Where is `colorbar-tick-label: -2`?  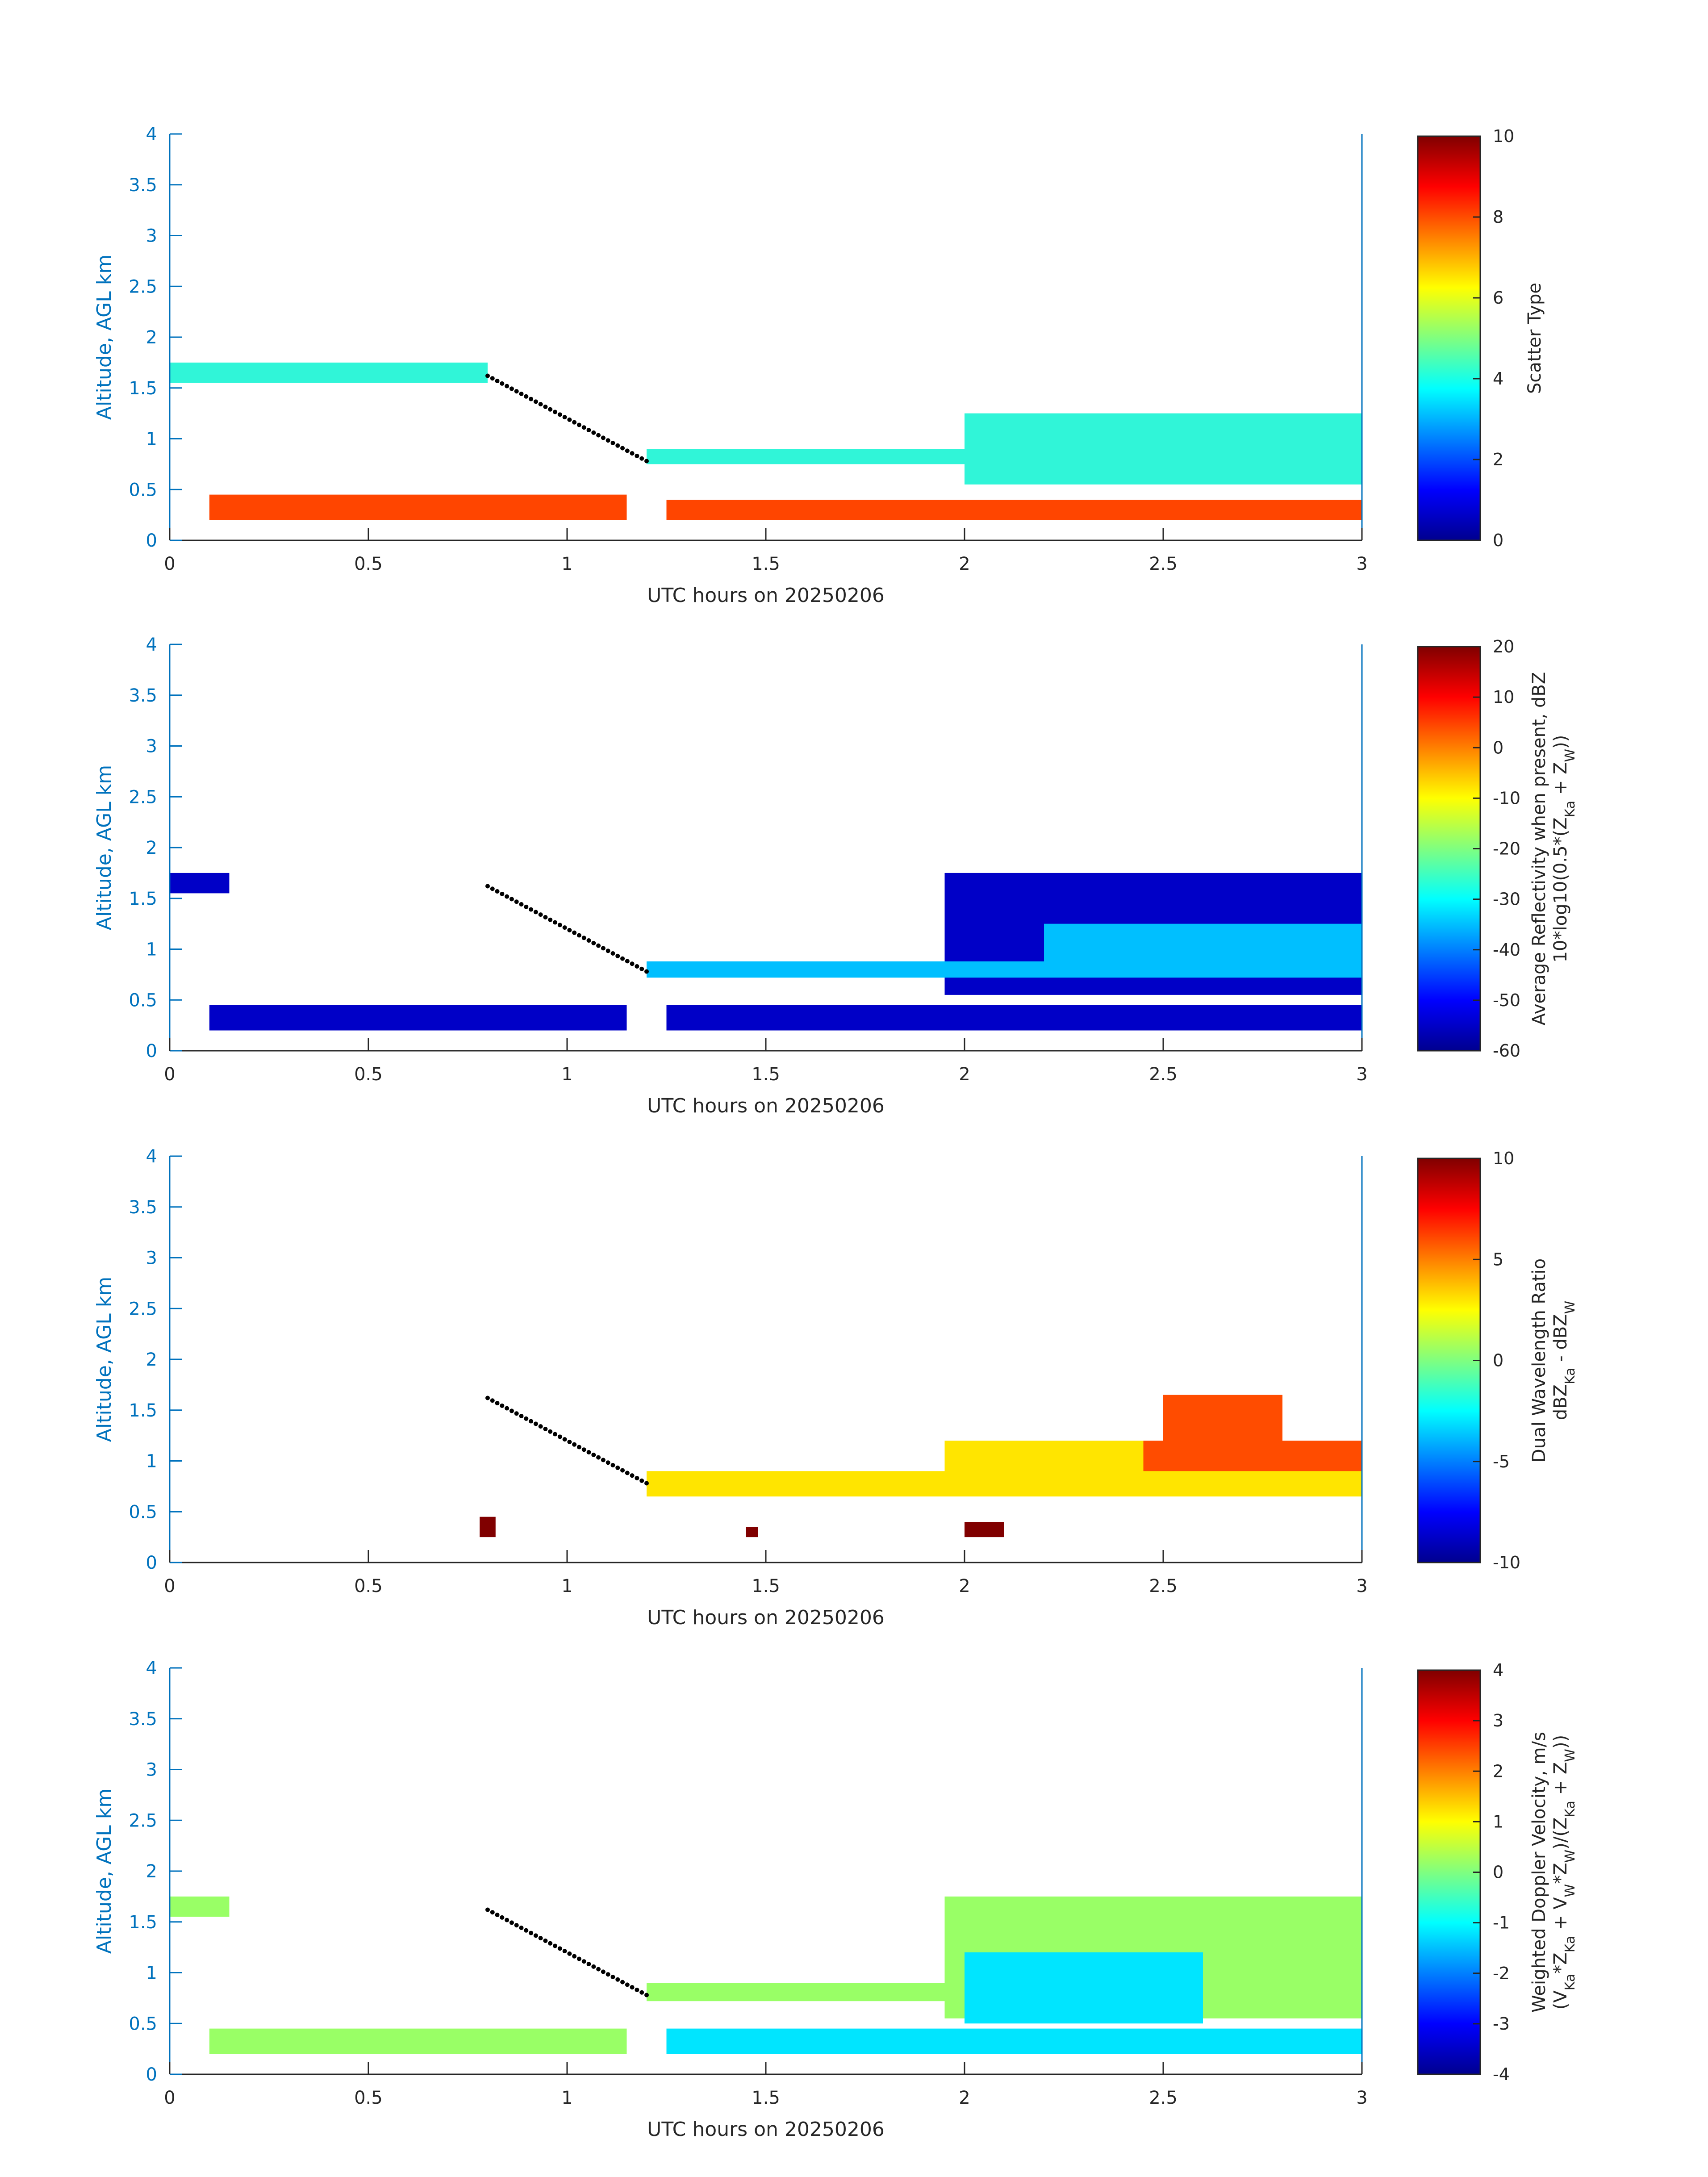
colorbar-tick-label: -2 is located at coordinates (1501, 1973).